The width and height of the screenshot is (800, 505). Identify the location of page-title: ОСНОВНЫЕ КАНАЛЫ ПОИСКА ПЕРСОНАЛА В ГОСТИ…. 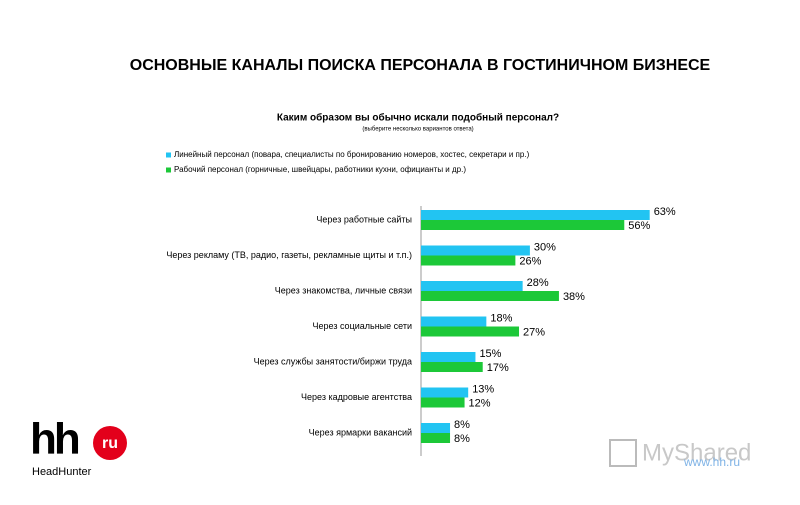
(420, 65).